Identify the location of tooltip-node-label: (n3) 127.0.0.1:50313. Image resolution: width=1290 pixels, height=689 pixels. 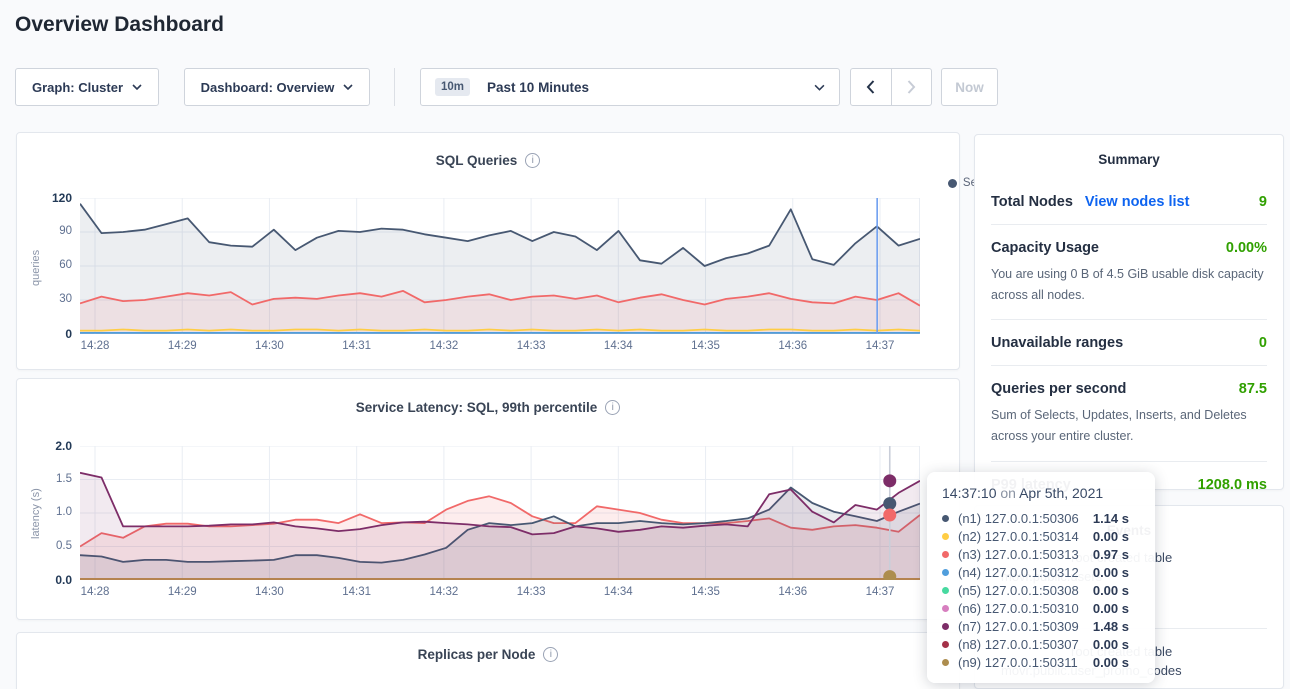
(1018, 554).